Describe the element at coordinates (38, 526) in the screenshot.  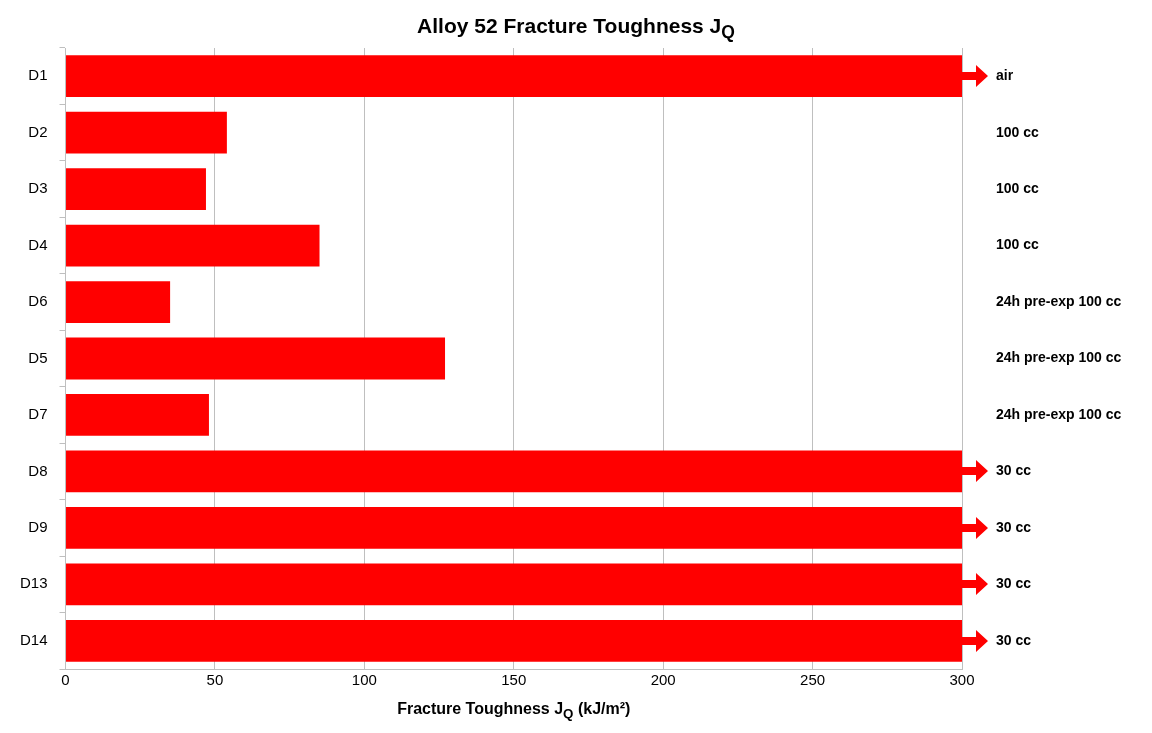
I see `y-tick-label: D9` at that location.